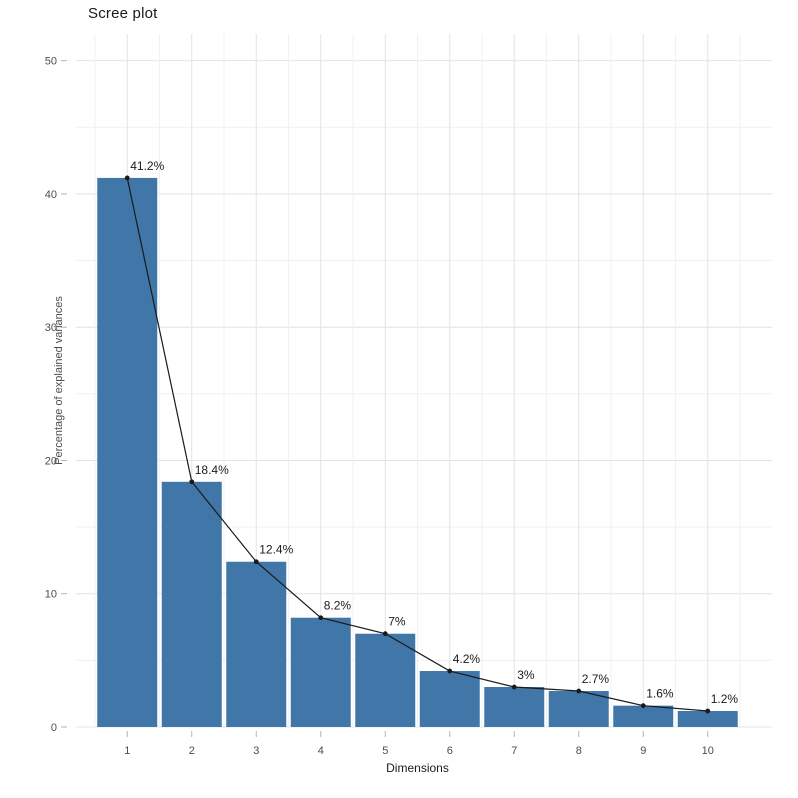 The width and height of the screenshot is (798, 798). Describe the element at coordinates (276, 550) in the screenshot. I see `point-label: 12.4%` at that location.